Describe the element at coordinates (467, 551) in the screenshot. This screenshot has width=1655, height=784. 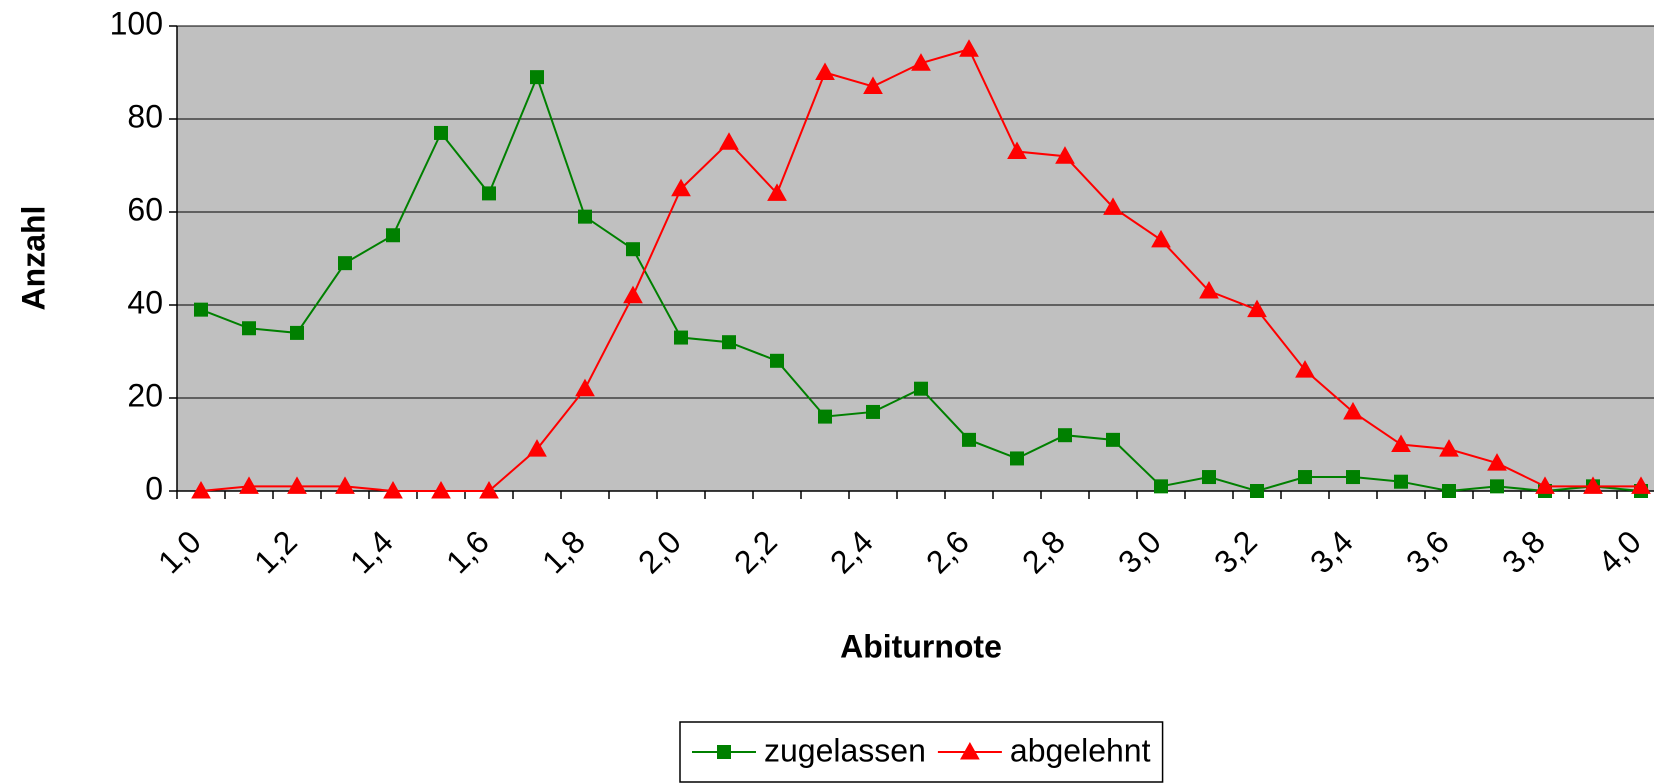
I see `x-tick-label: 1,6` at that location.